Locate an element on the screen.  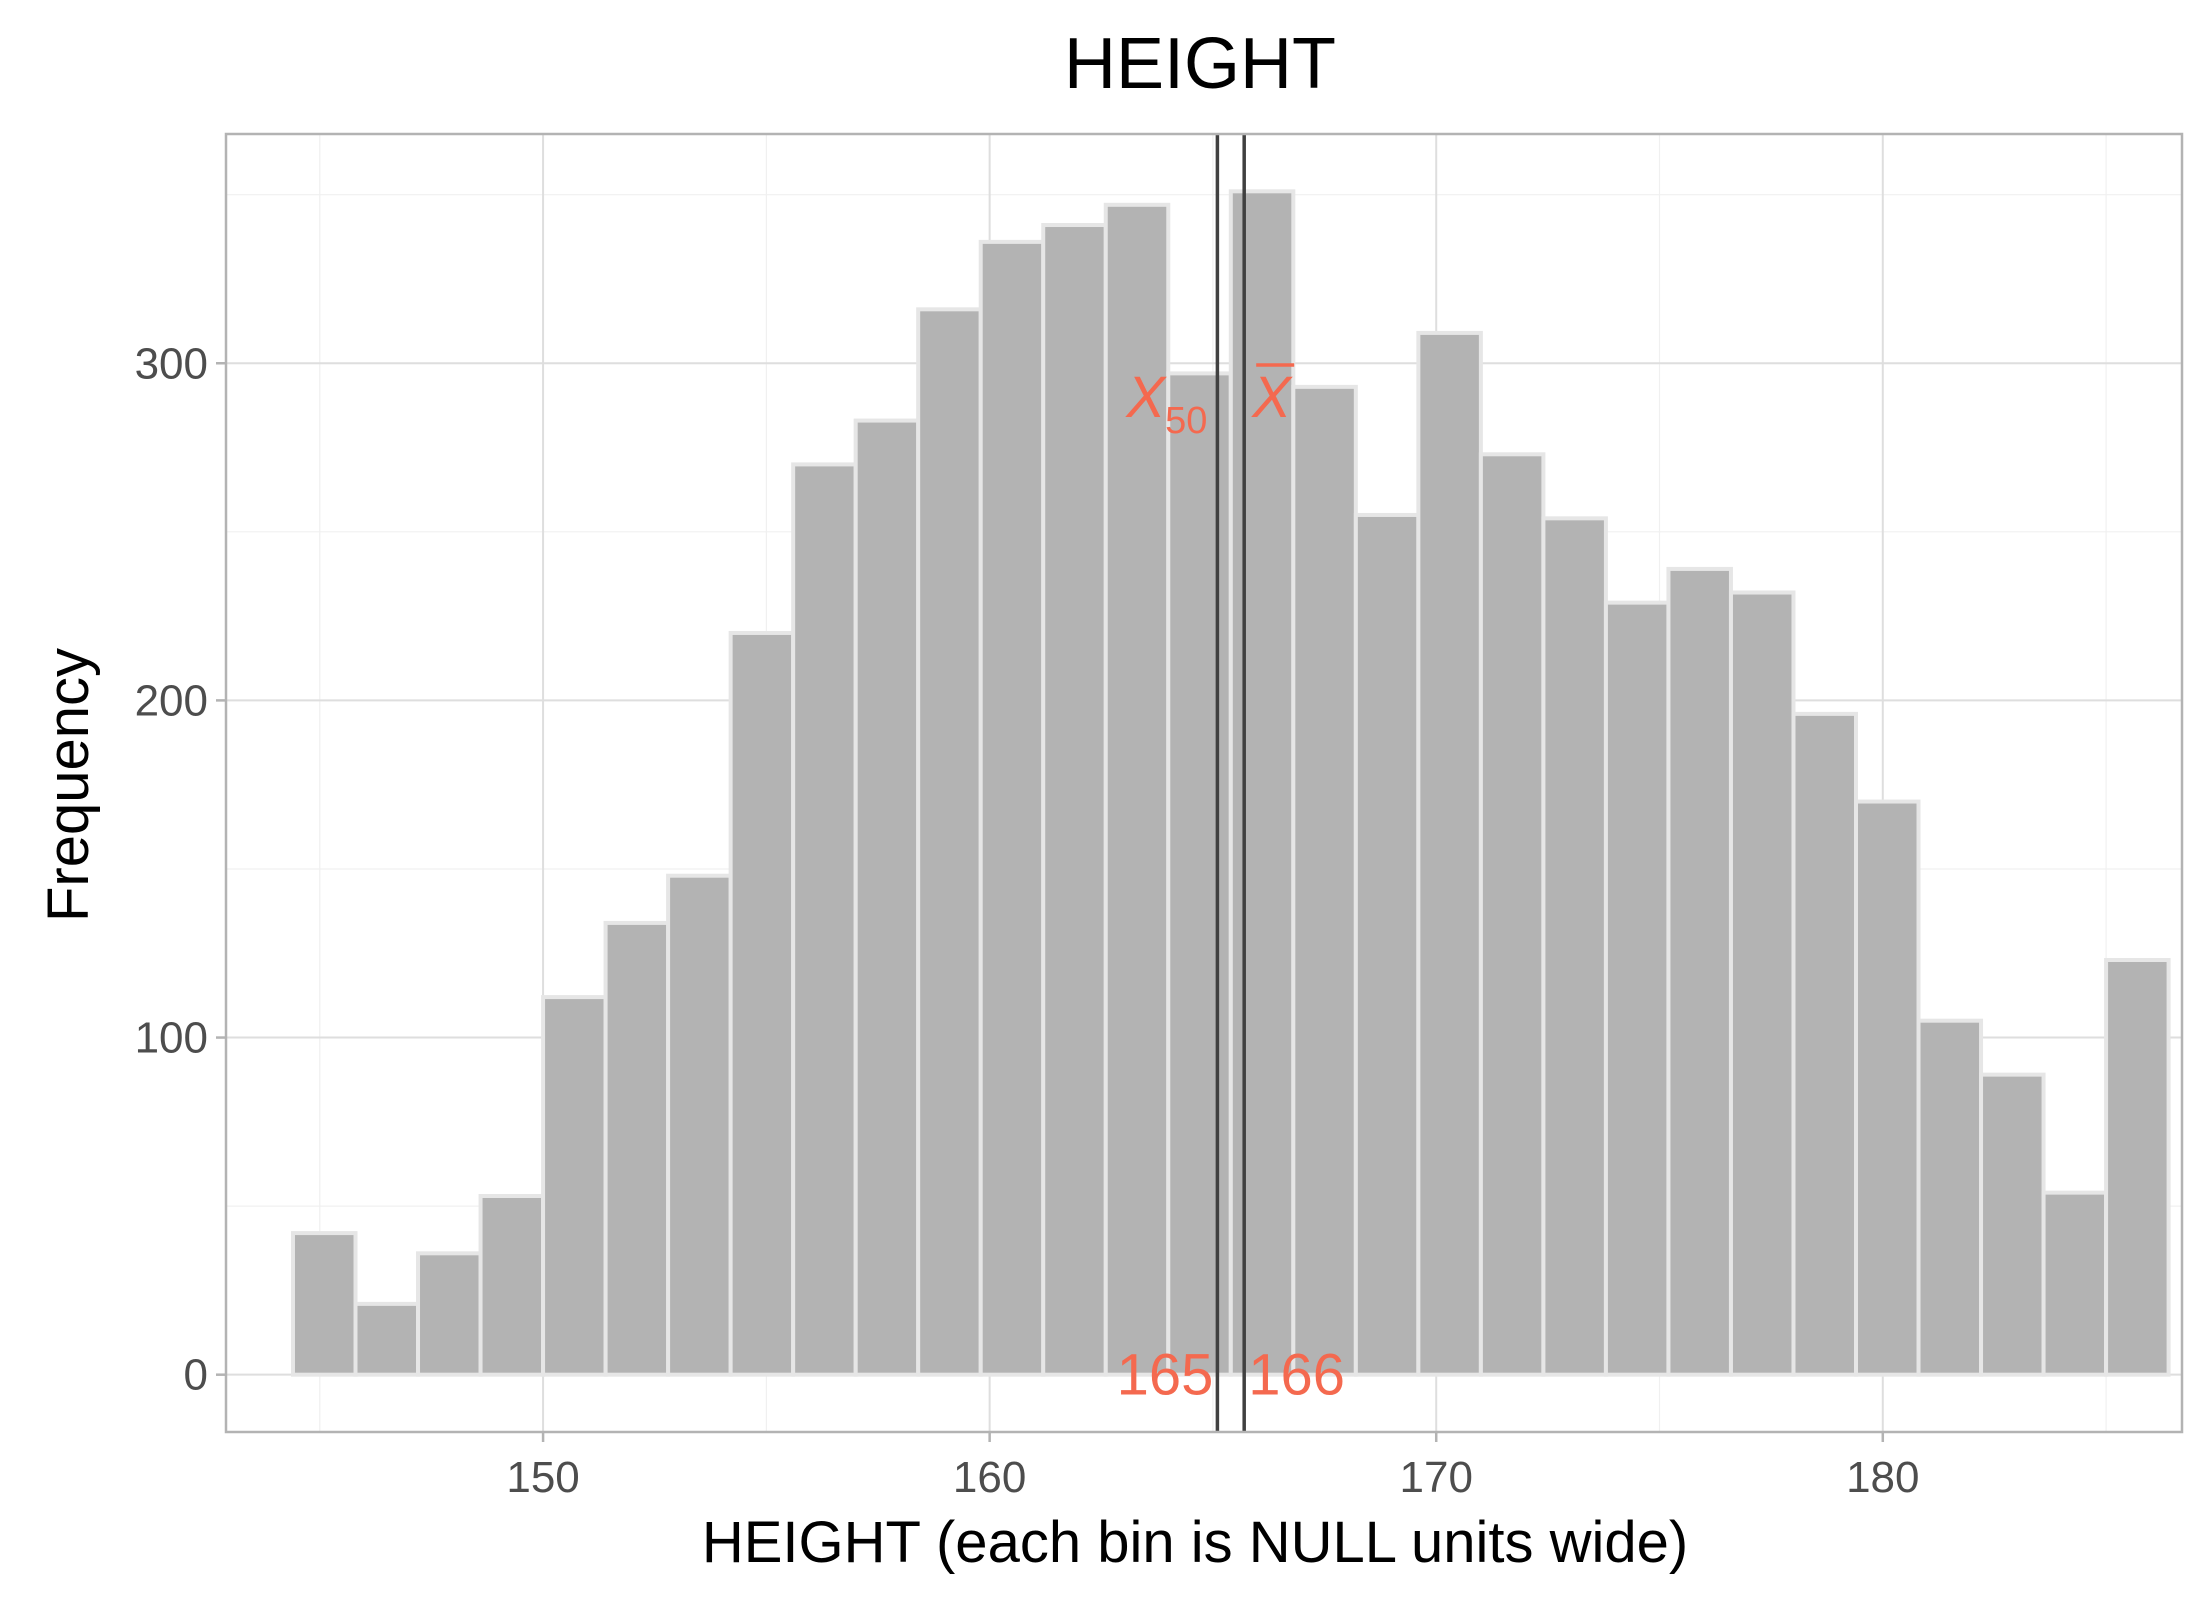
chart-title: HEIGHT is located at coordinates (1200, 64).